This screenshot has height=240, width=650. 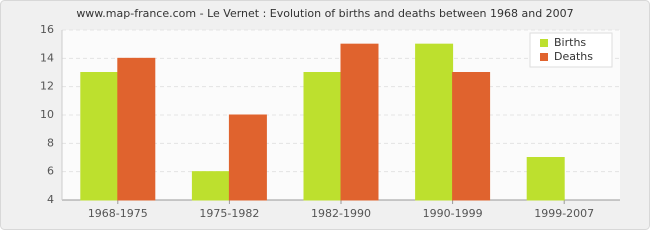 What do you see at coordinates (47, 86) in the screenshot?
I see `y-tick-label: 12` at bounding box center [47, 86].